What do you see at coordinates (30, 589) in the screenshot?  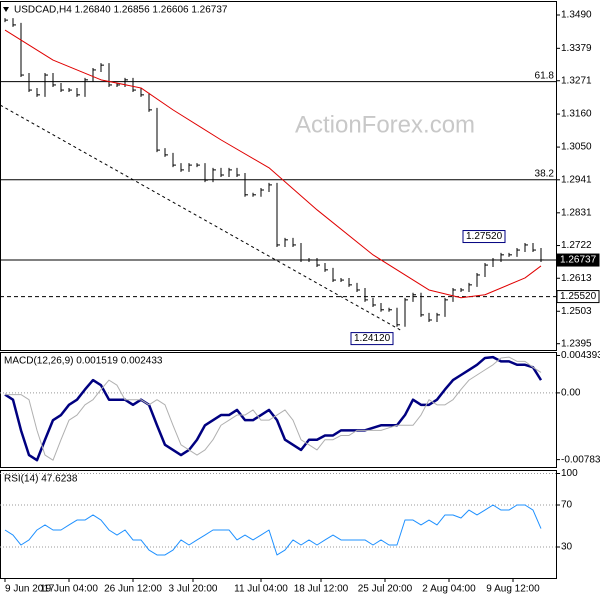 I see `x-tick-label: 9 Jun 2017` at bounding box center [30, 589].